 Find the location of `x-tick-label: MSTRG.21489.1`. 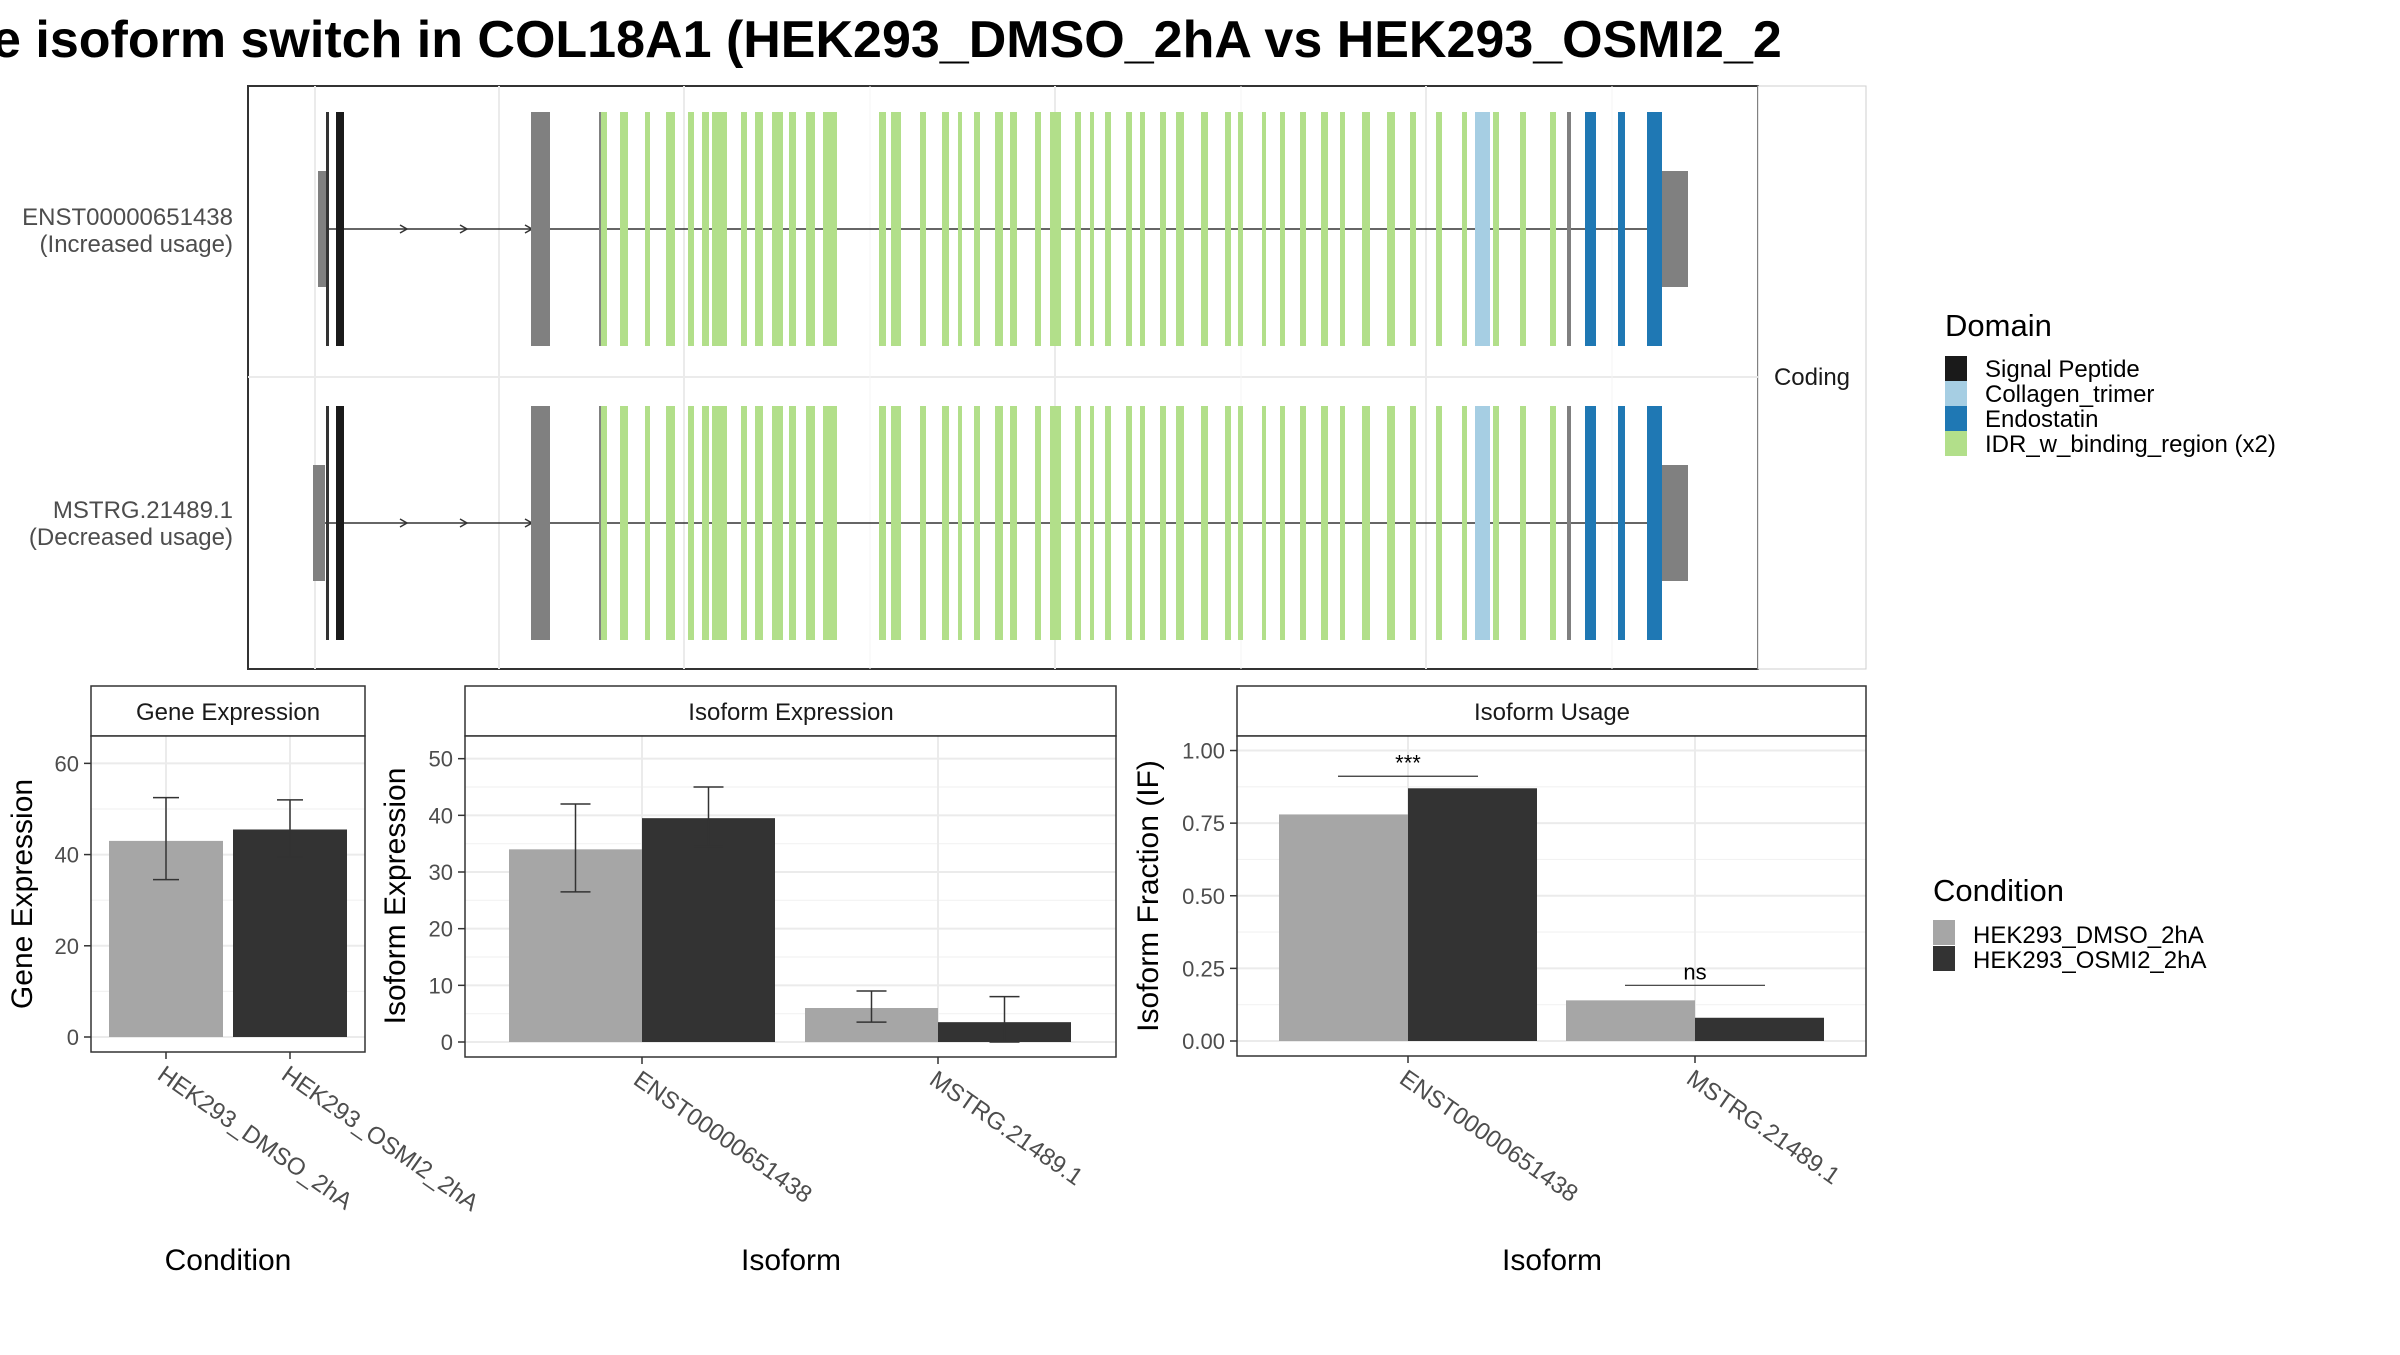

x-tick-label: MSTRG.21489.1 is located at coordinates (1763, 1127).